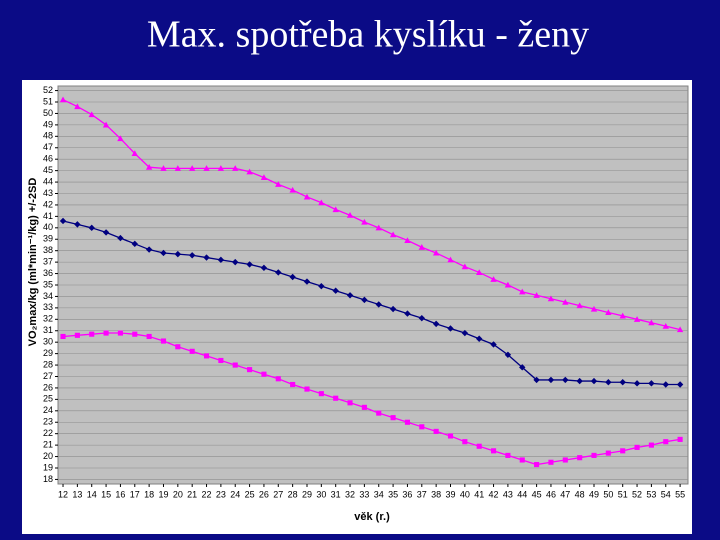 The height and width of the screenshot is (540, 720). I want to click on y-tick-label: 33, so click(48, 307).